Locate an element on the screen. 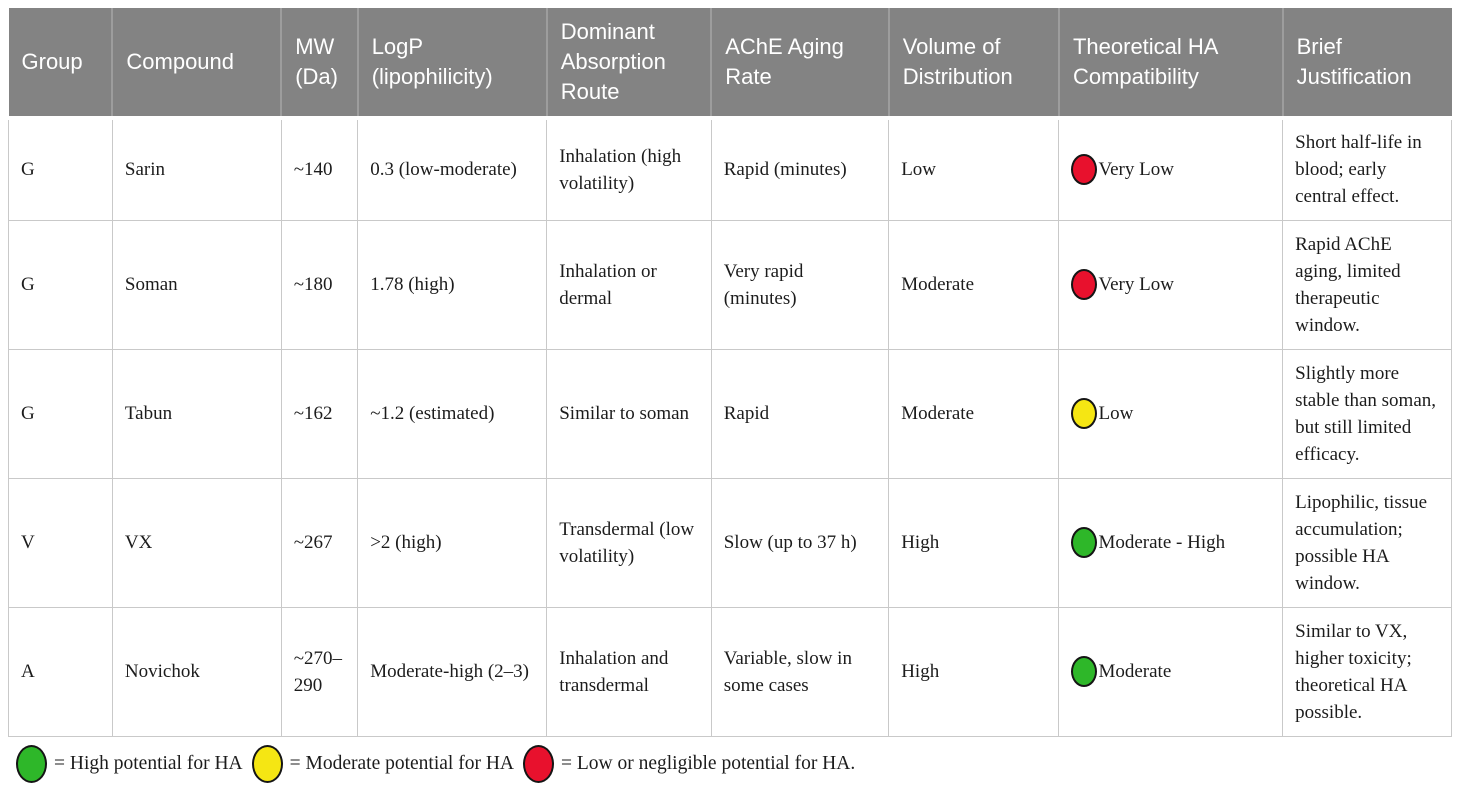 The height and width of the screenshot is (791, 1460). cell-logp: 0.3 (low-moderate) is located at coordinates (452, 169).